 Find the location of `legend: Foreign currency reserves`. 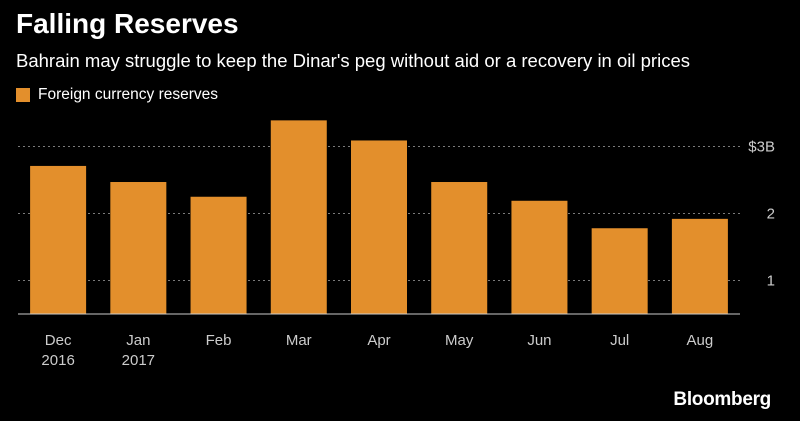

legend: Foreign currency reserves is located at coordinates (117, 95).